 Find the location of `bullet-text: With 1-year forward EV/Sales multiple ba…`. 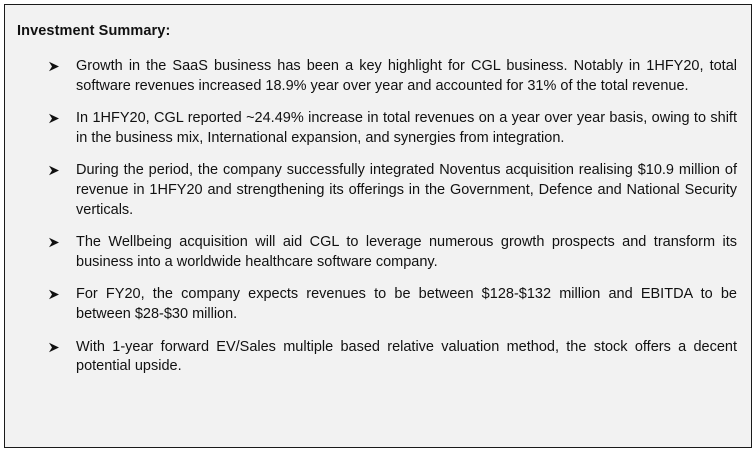

bullet-text: With 1-year forward EV/Sales multiple ba… is located at coordinates (406, 356).